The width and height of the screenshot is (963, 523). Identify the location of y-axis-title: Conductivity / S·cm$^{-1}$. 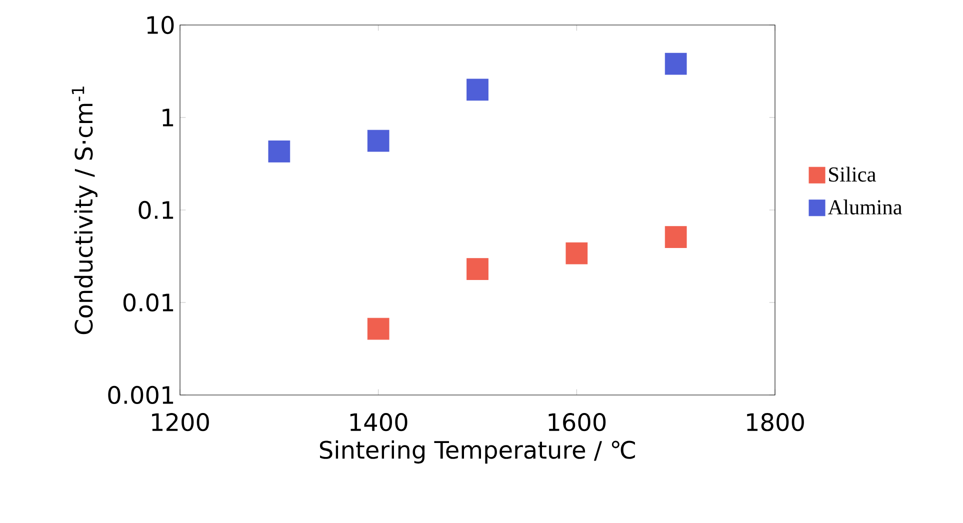
(85, 210).